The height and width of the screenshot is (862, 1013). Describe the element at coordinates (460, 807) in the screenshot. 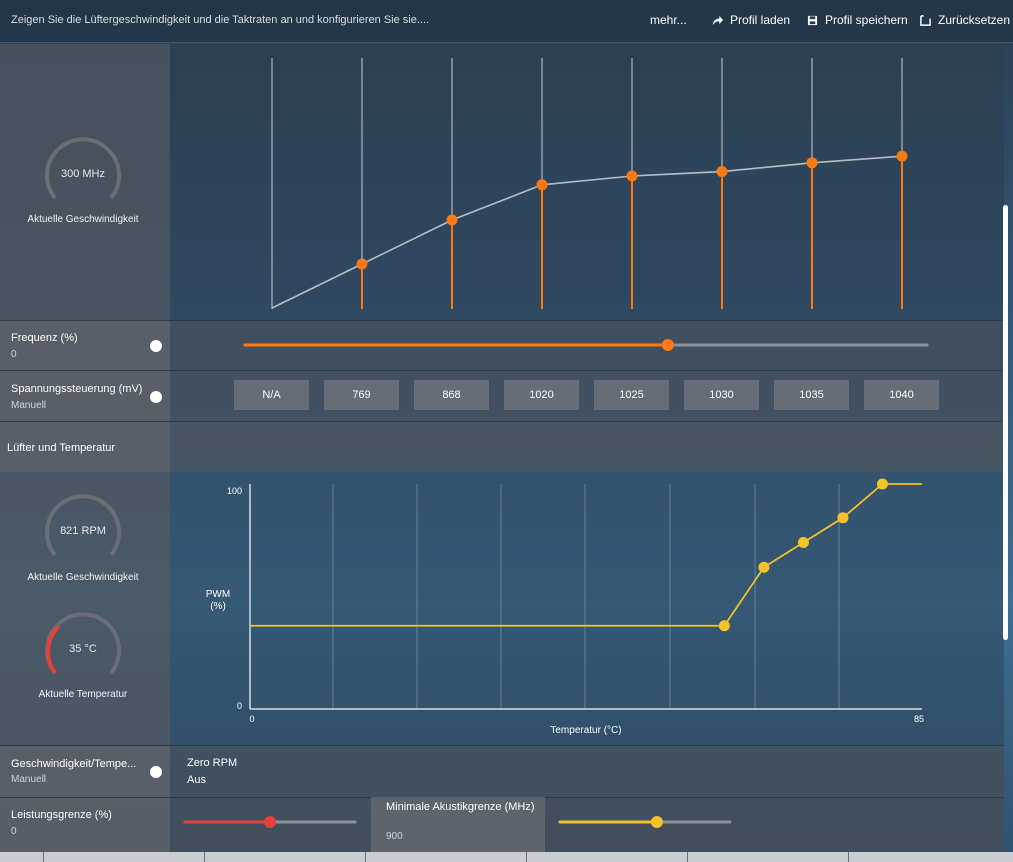

I see `min-acoustic-label: Minimale Akustikgrenze (MHz)` at that location.